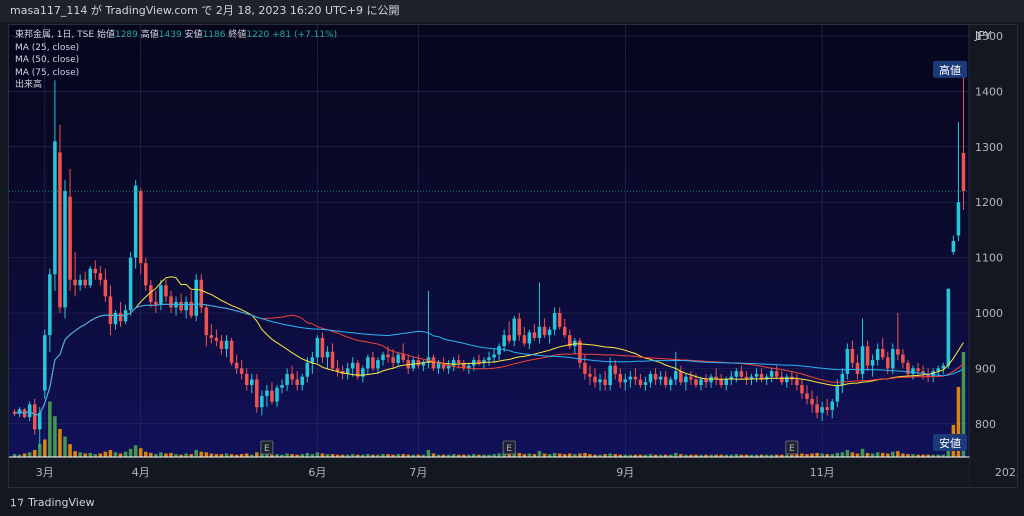  Describe the element at coordinates (267, 447) in the screenshot. I see `earnings-marker-icon` at that location.